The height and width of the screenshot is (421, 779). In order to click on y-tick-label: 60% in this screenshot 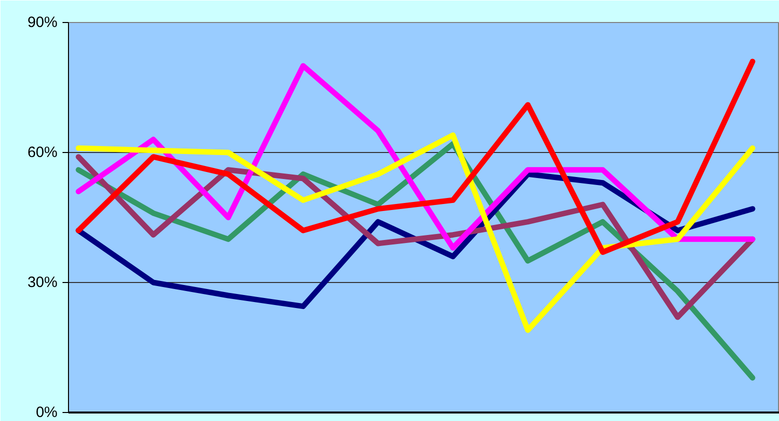, I will do `click(42, 152)`.